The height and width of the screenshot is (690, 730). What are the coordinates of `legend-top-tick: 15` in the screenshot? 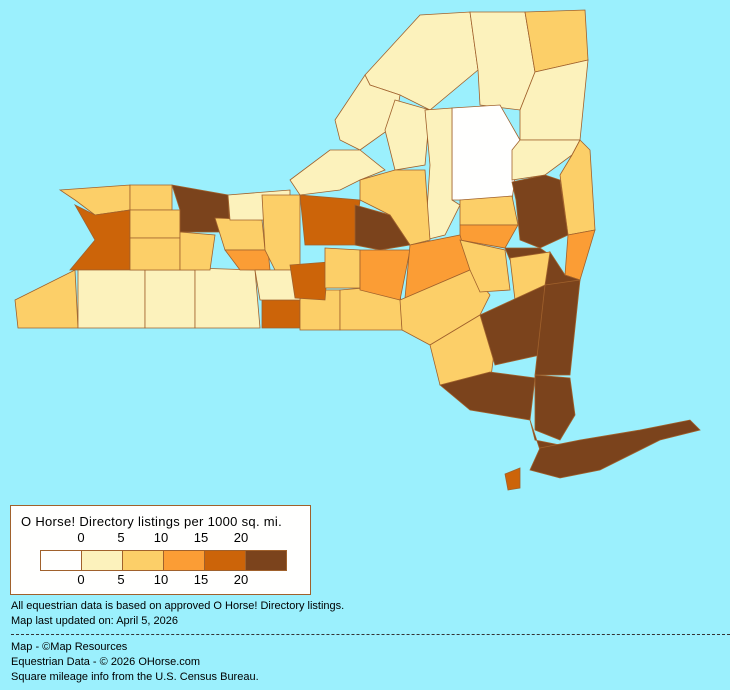 It's located at (201, 537).